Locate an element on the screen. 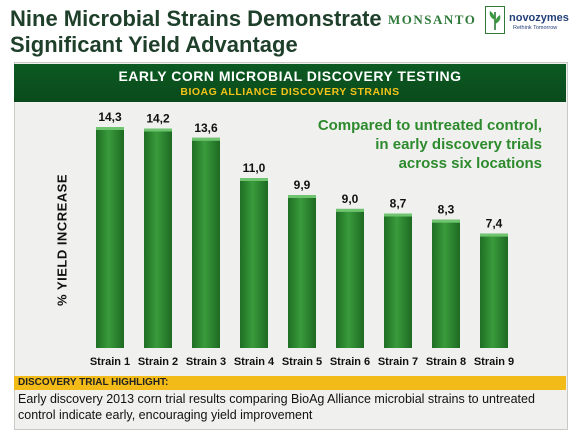  data-label-4: 11,0 is located at coordinates (254, 168).